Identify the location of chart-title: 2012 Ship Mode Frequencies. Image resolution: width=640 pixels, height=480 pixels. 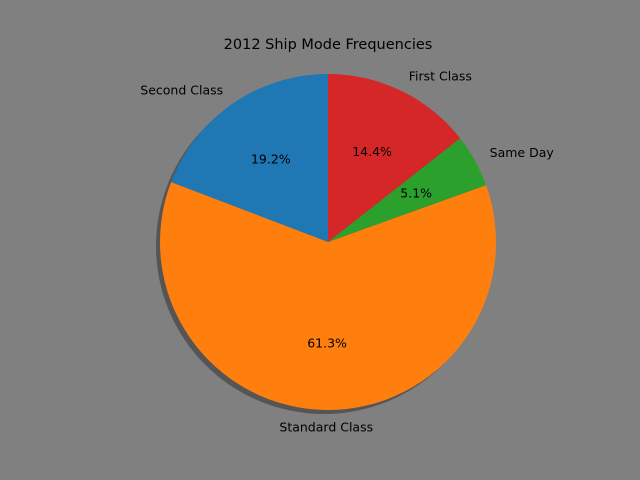
(328, 45).